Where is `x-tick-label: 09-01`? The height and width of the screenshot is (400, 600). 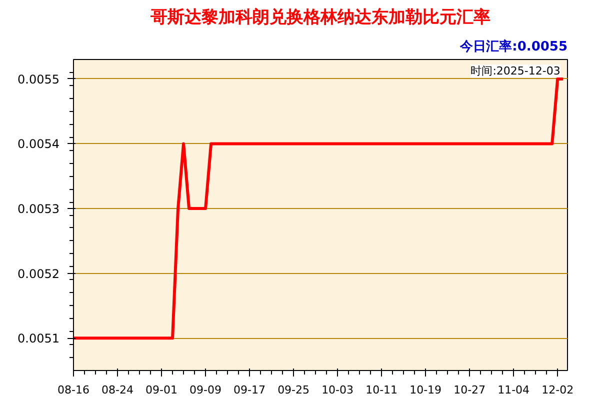 x-tick-label: 09-01 is located at coordinates (162, 390).